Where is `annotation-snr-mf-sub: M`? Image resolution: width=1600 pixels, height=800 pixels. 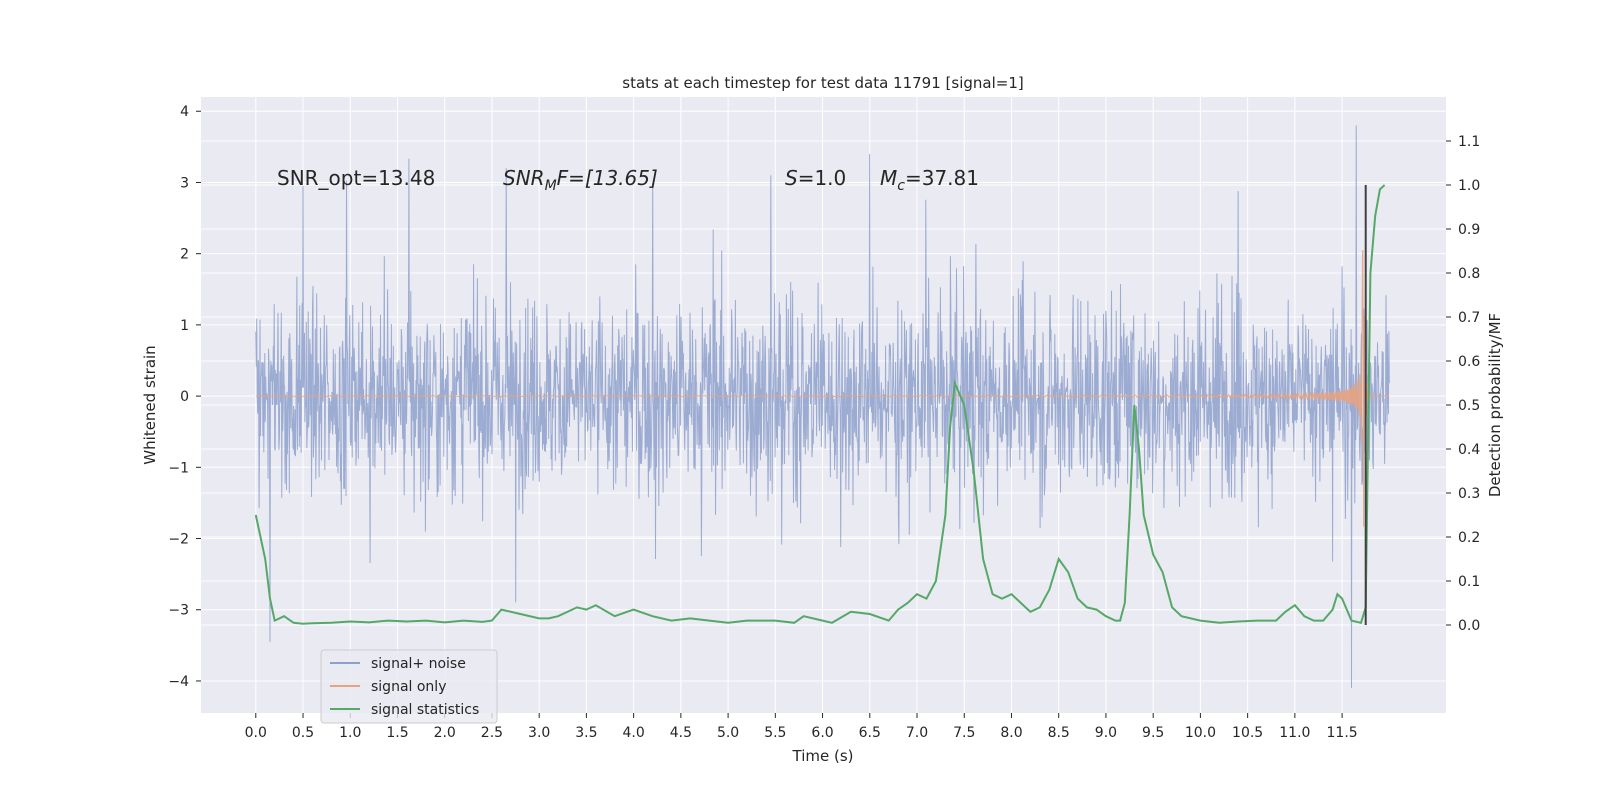
annotation-snr-mf-sub: M is located at coordinates (551, 186).